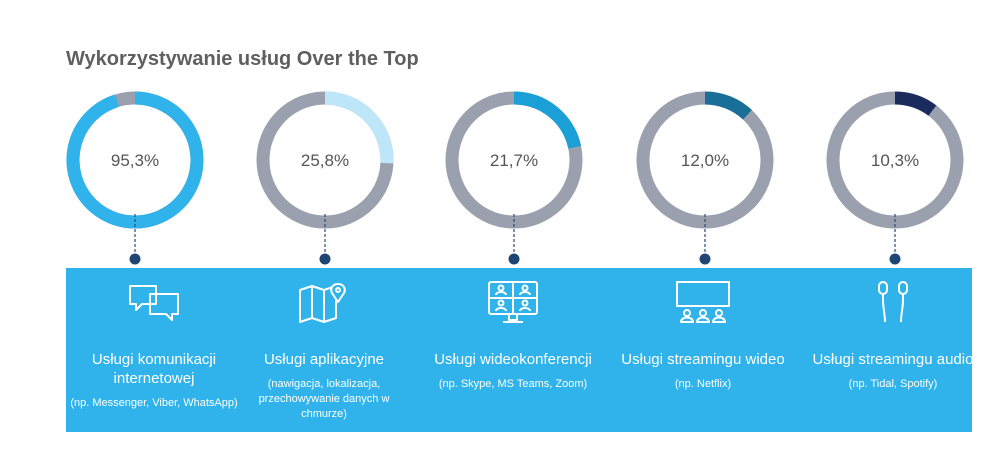 The width and height of the screenshot is (1008, 450). Describe the element at coordinates (324, 303) in the screenshot. I see `map-pin-icon` at that location.